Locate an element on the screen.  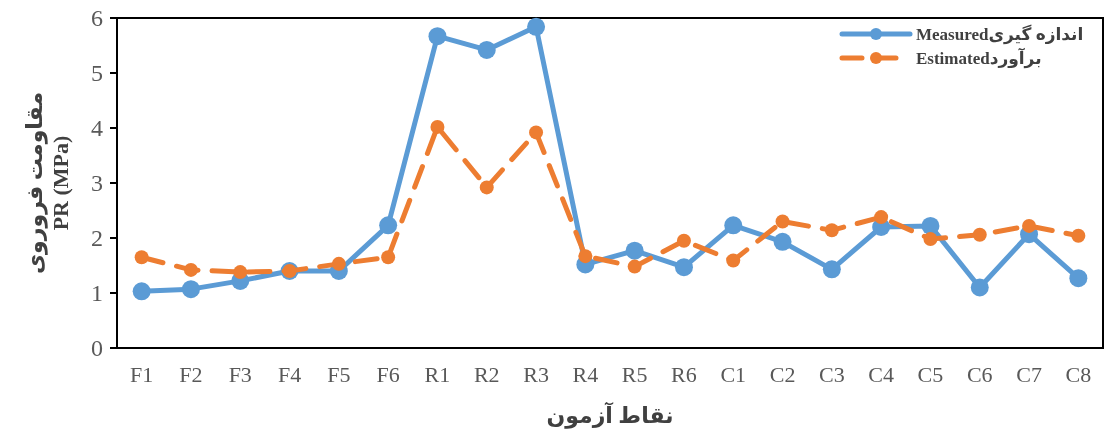
x-tick-label: C4 is located at coordinates (881, 374).